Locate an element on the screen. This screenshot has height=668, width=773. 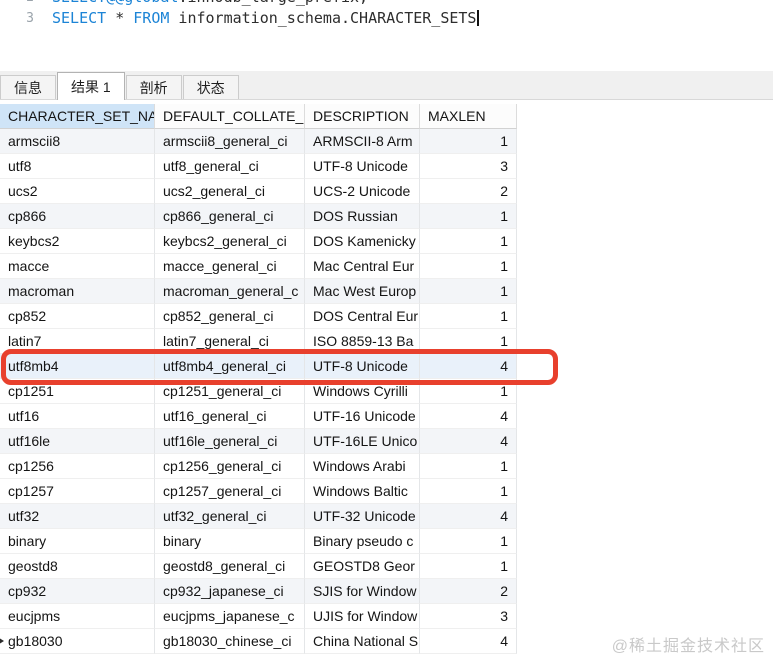
cell-collation: eucjpms_japanese_c is located at coordinates (230, 616).